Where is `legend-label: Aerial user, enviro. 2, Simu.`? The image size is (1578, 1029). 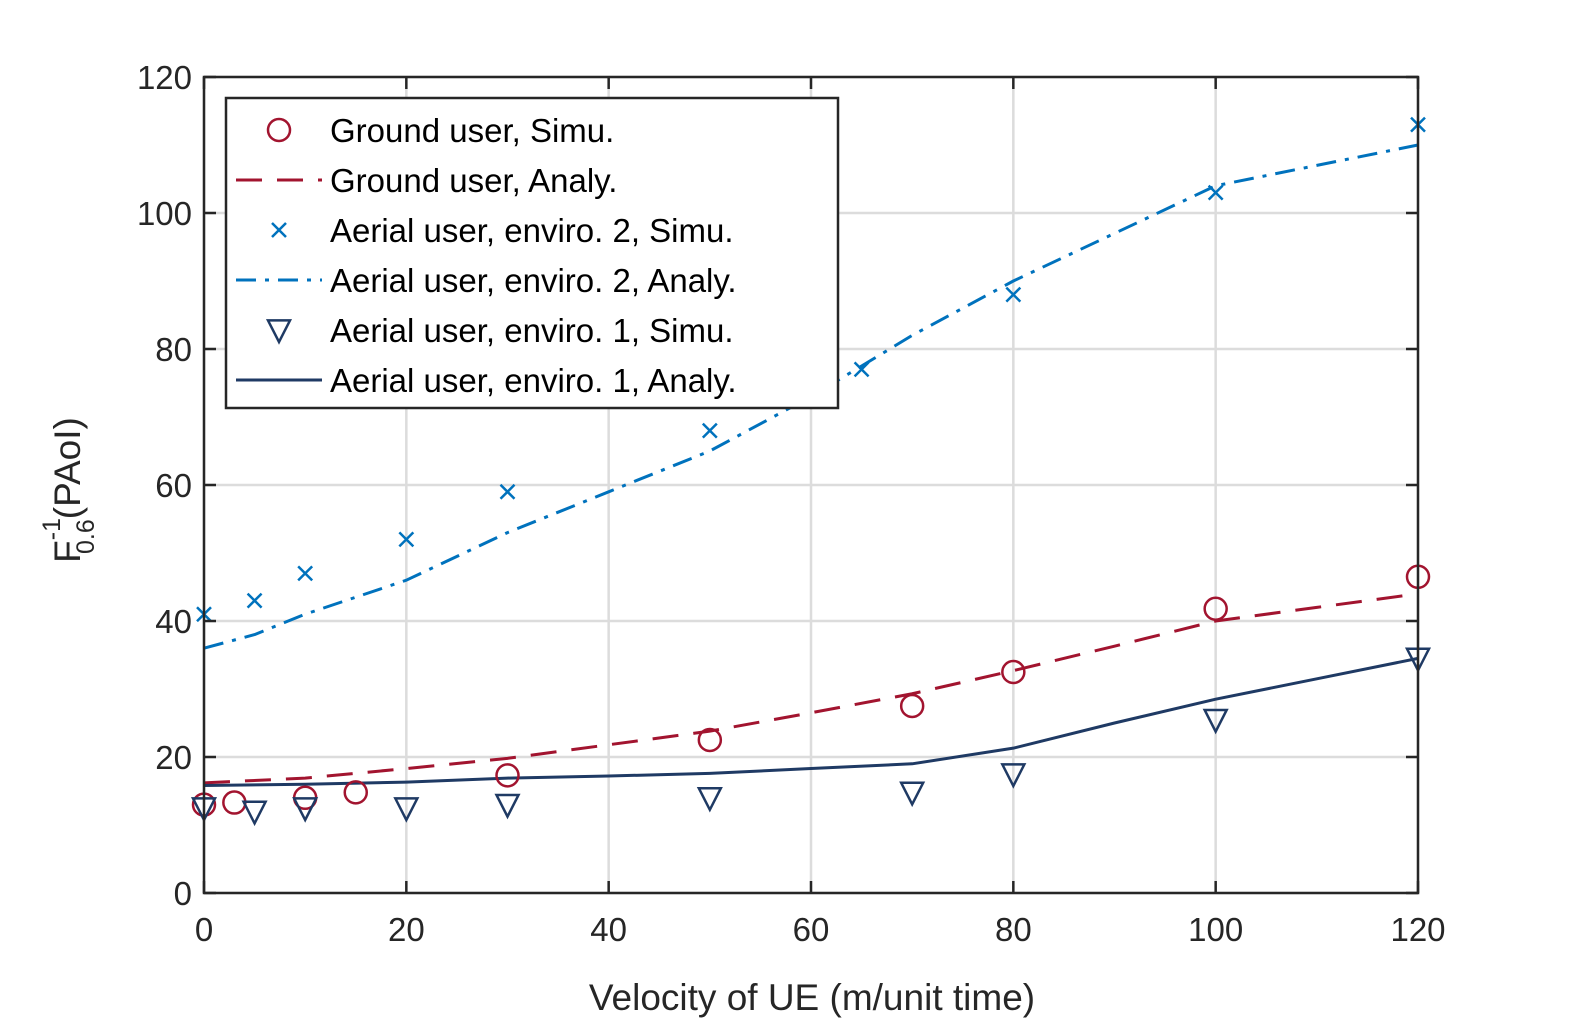 legend-label: Aerial user, enviro. 2, Simu. is located at coordinates (532, 230).